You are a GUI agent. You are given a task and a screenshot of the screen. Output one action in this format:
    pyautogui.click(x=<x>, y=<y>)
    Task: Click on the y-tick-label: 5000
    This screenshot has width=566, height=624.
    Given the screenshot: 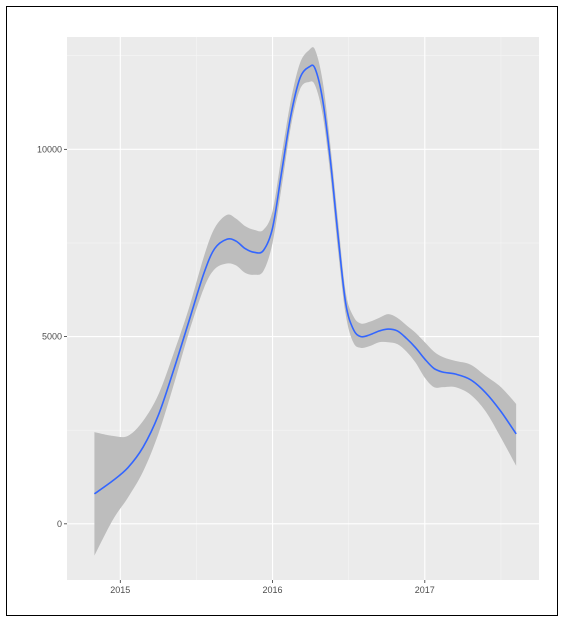 What is the action you would take?
    pyautogui.click(x=52, y=337)
    